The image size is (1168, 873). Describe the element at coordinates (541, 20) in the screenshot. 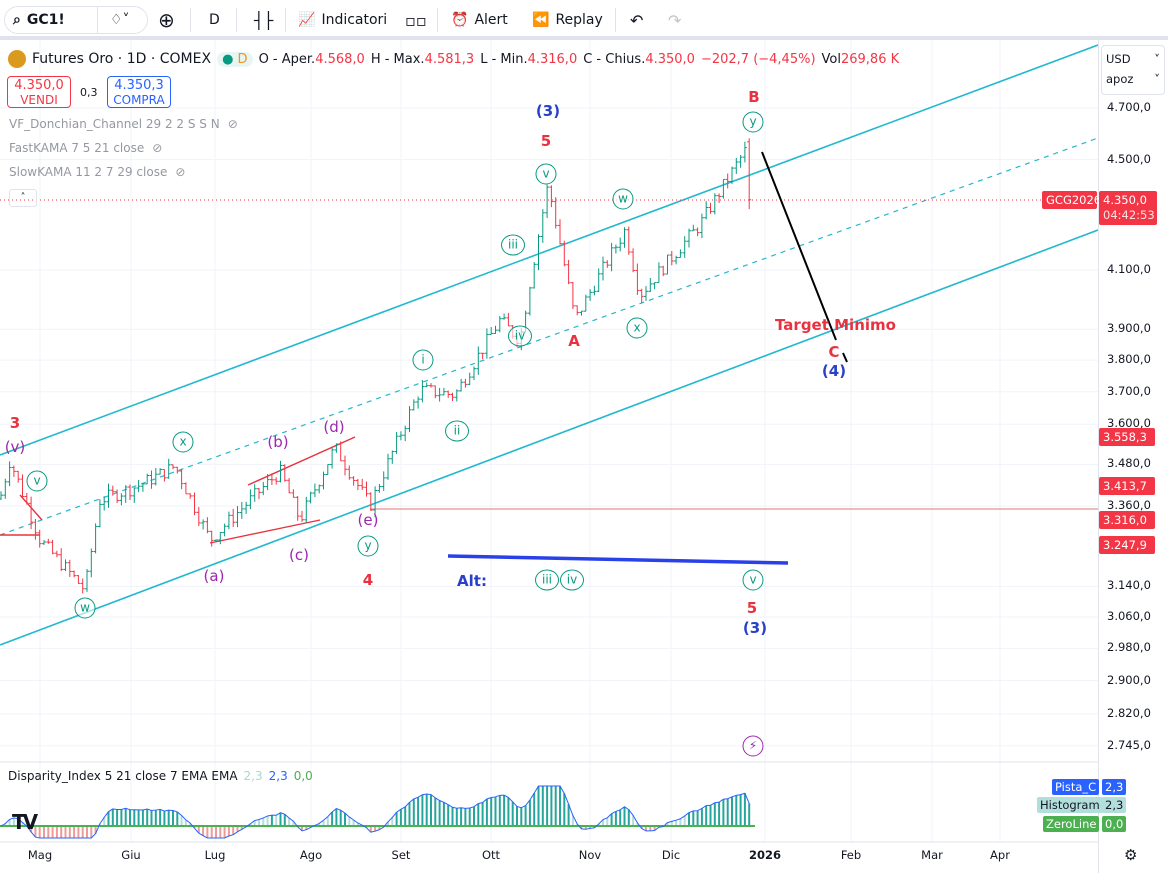

I see `rewind-icon: ⏪` at that location.